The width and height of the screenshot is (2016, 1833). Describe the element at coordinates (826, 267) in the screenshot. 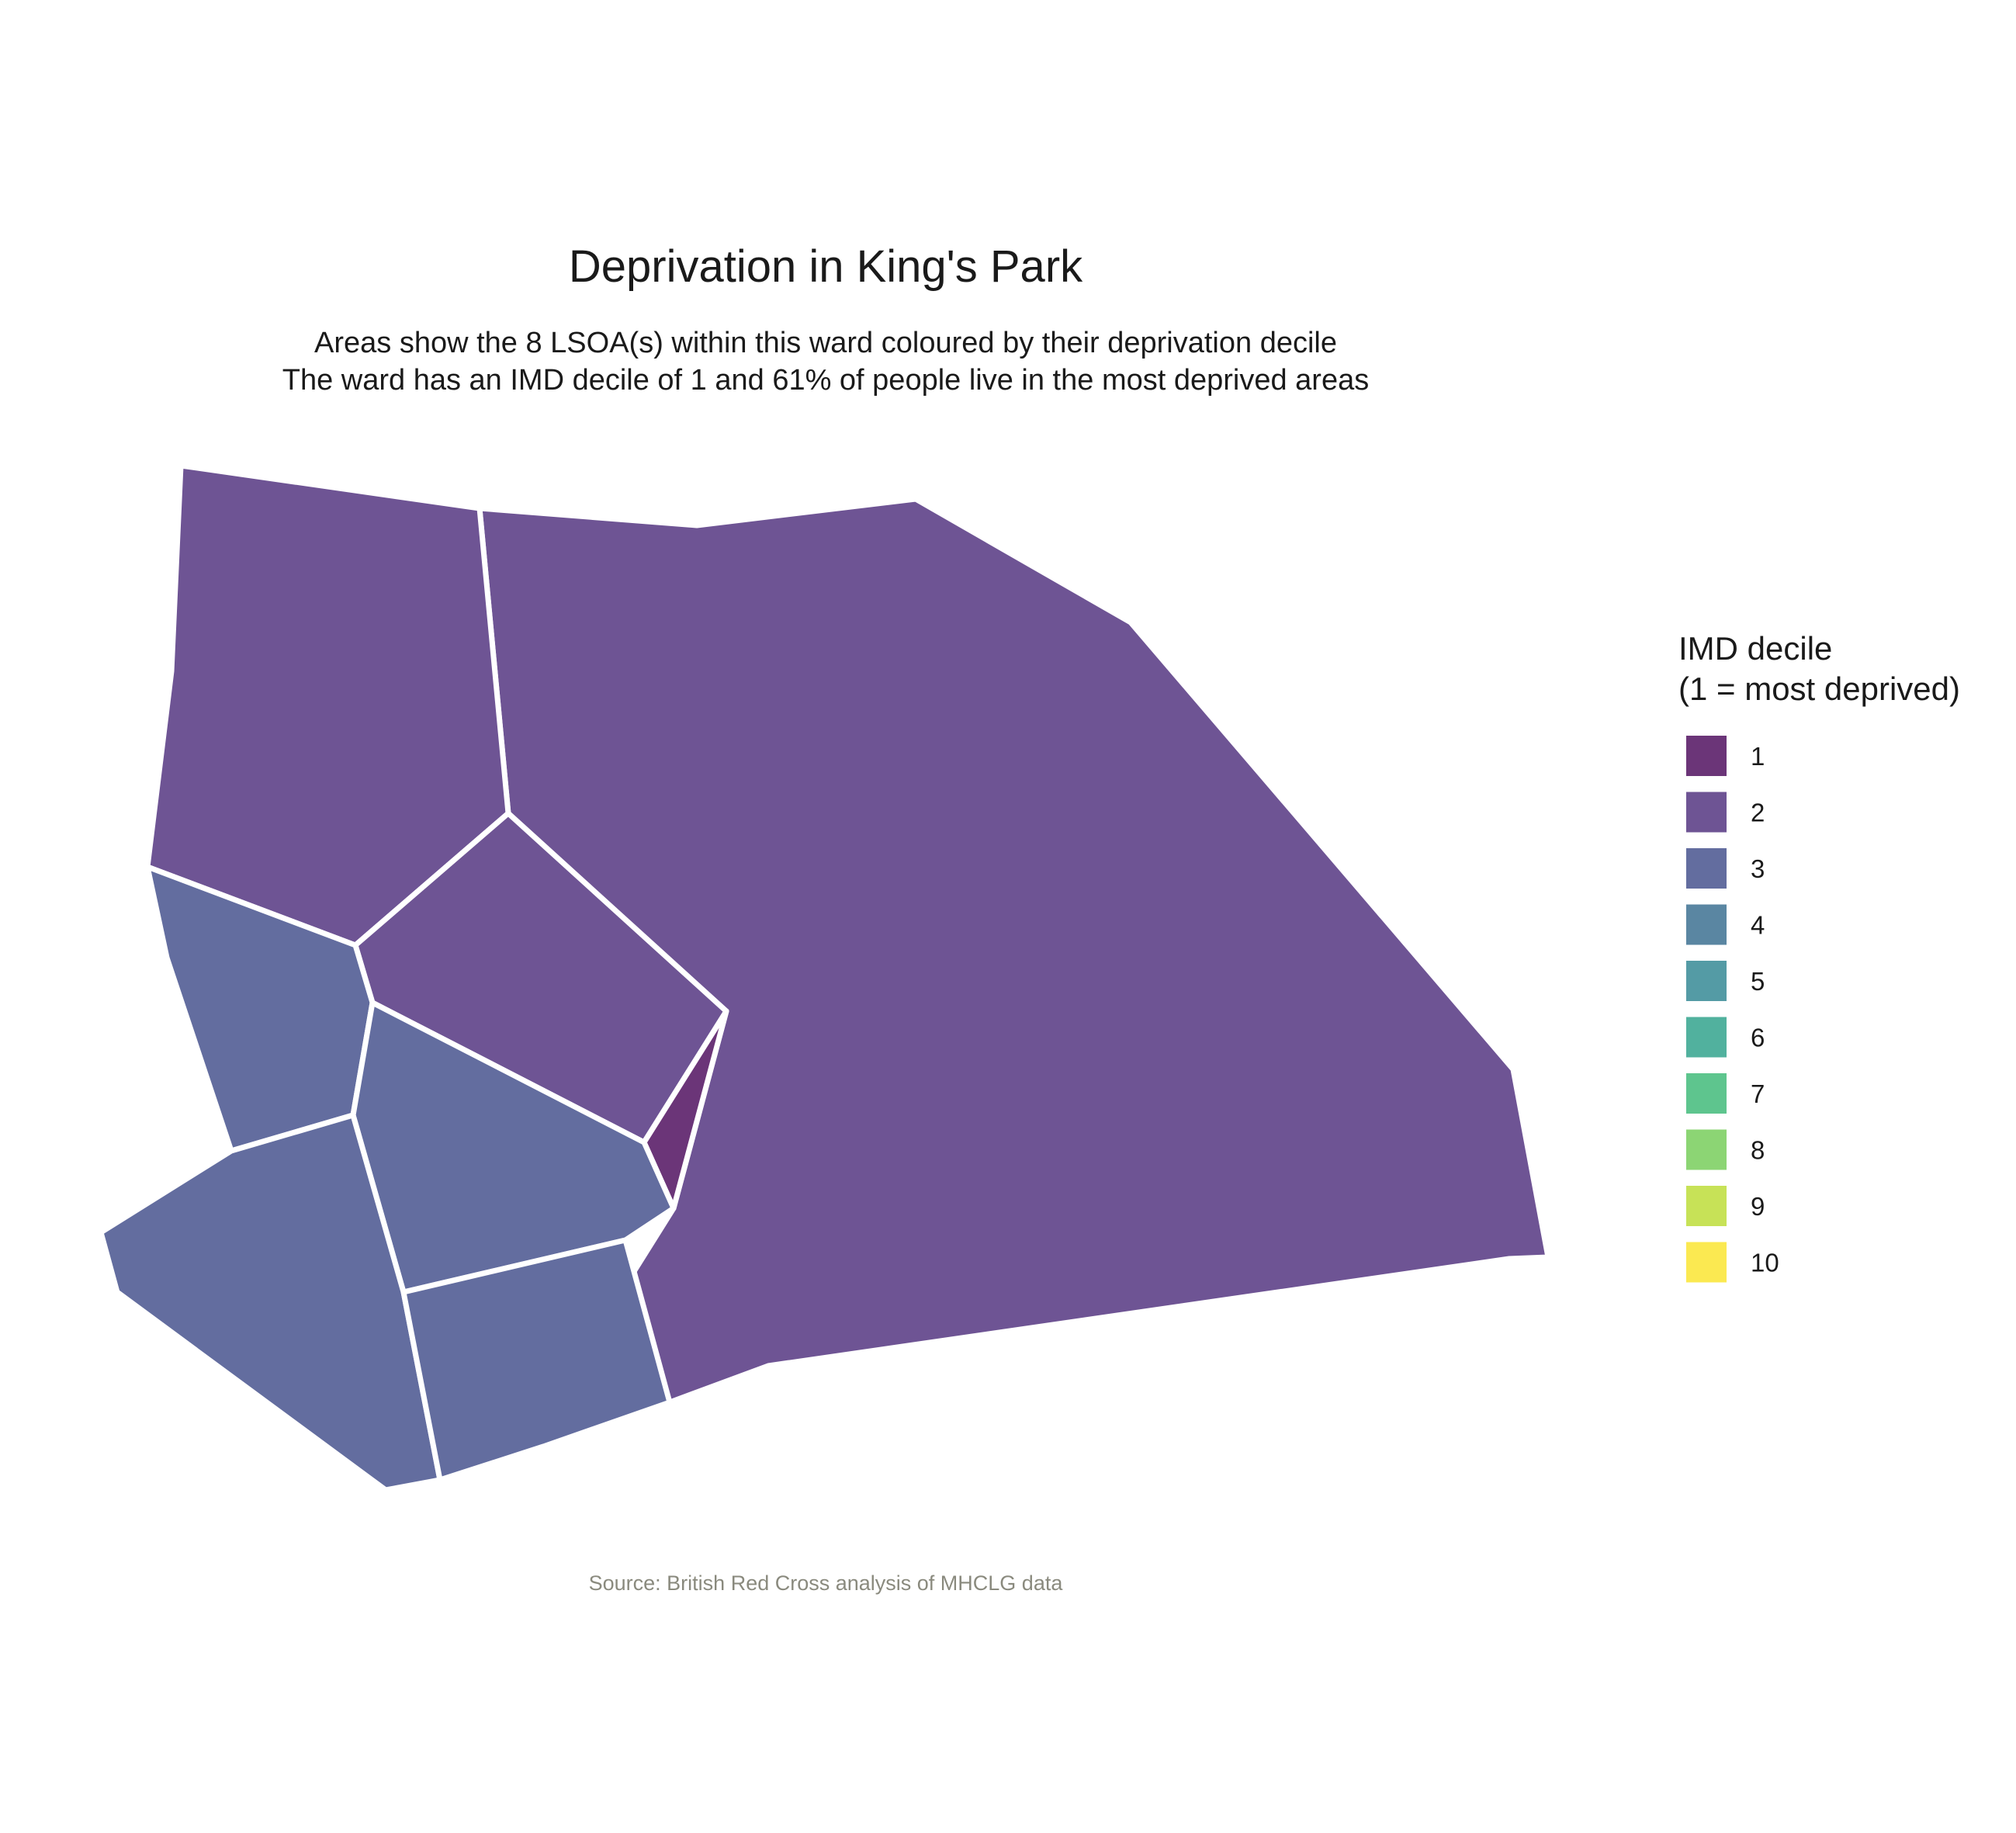

I see `map-title: Deprivation in King's Park` at that location.